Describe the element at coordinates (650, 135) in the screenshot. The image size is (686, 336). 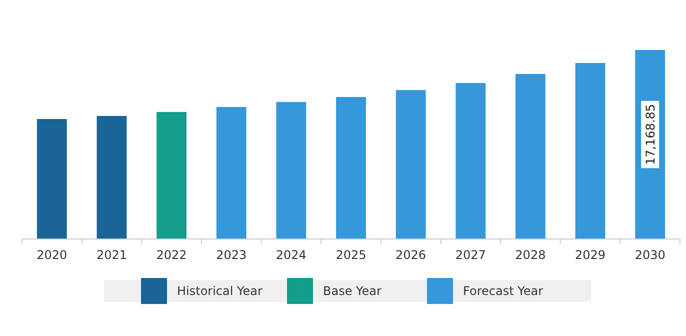
I see `data-label: 17,168.85` at that location.